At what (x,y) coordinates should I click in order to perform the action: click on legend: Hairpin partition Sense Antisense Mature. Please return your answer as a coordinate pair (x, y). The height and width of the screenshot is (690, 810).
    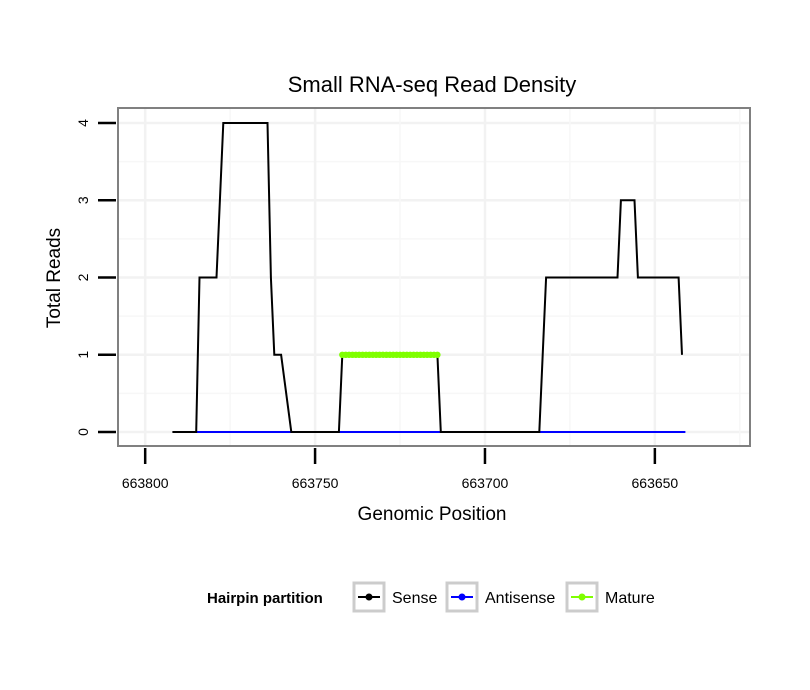
    Looking at the image, I should click on (431, 597).